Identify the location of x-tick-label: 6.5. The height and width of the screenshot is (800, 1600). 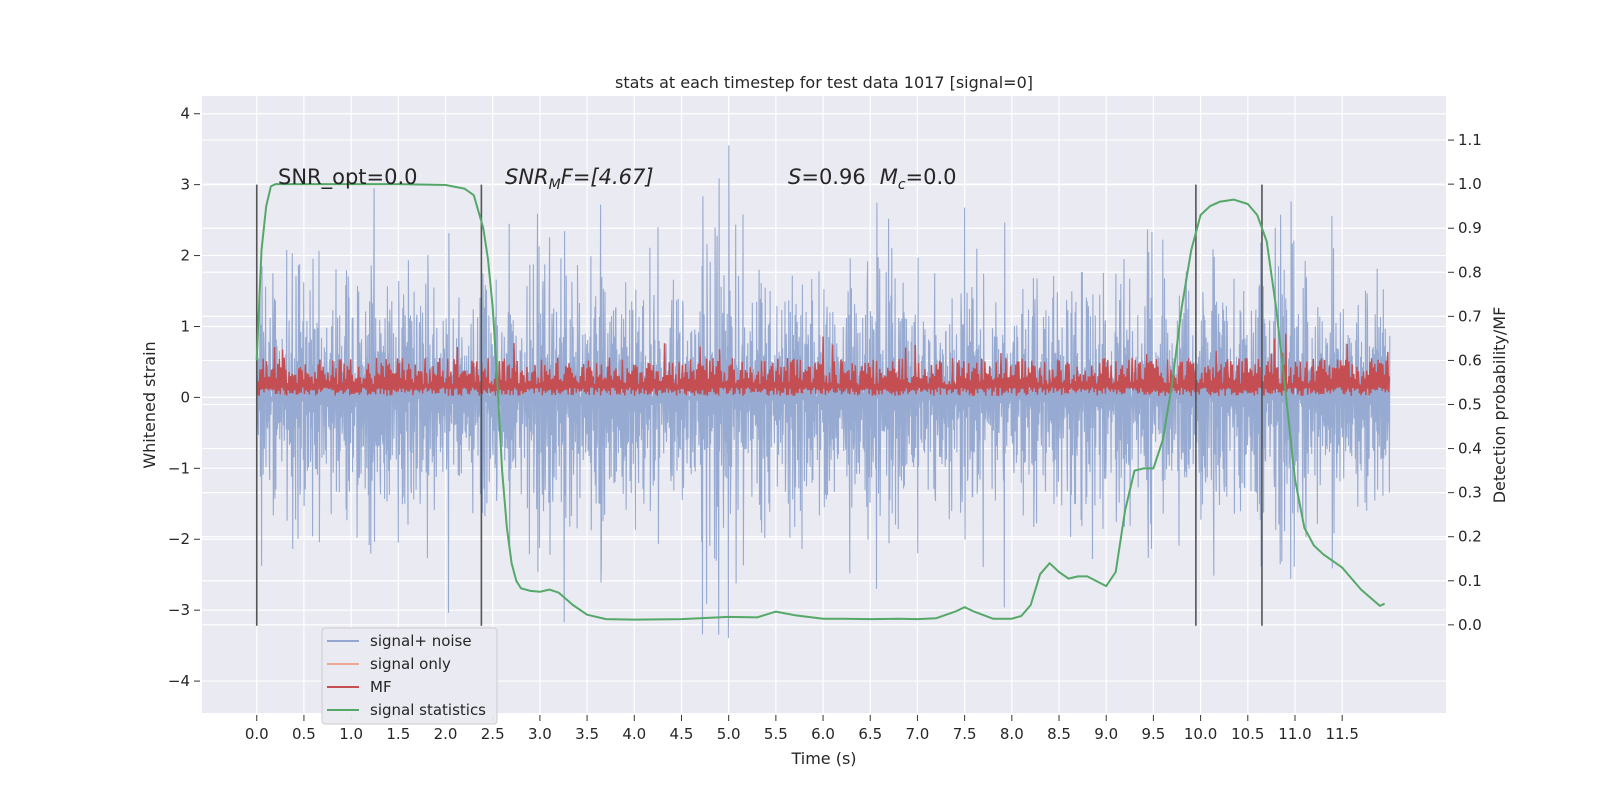
(870, 734).